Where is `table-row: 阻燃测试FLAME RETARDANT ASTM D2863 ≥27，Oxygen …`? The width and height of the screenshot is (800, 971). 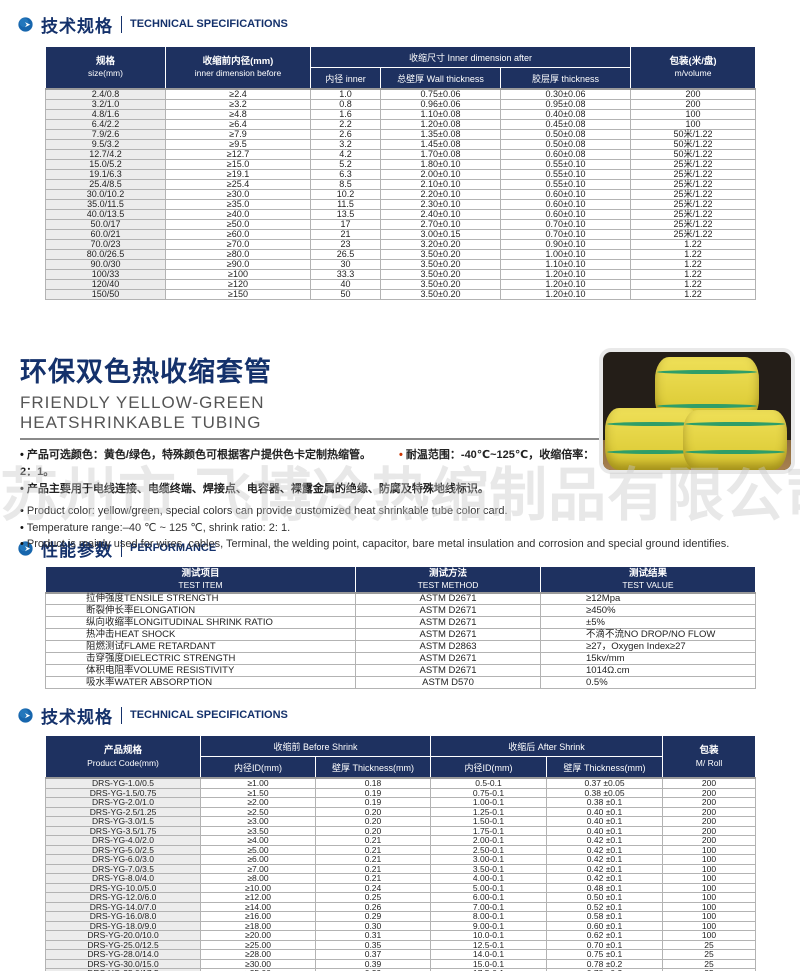
table-row: 阻燃测试FLAME RETARDANT ASTM D2863 ≥27，Oxygen … is located at coordinates (400, 647).